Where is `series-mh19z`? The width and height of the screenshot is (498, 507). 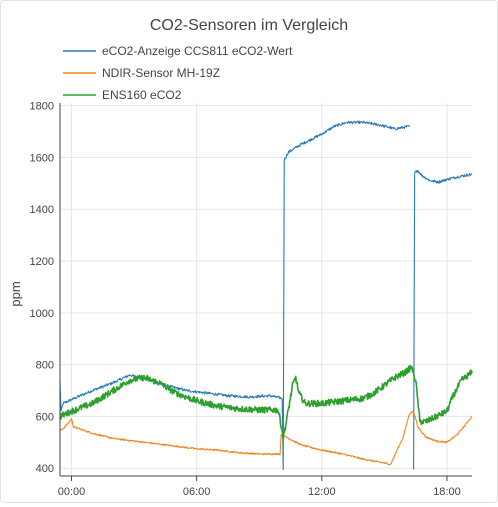 series-mh19z is located at coordinates (266, 438).